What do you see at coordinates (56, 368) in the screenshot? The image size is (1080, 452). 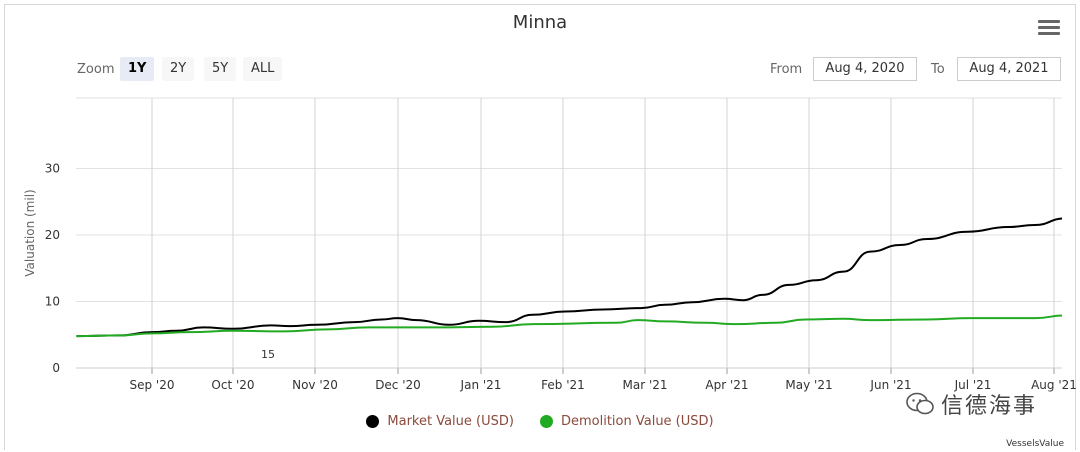 I see `y-tick-label: 0` at bounding box center [56, 368].